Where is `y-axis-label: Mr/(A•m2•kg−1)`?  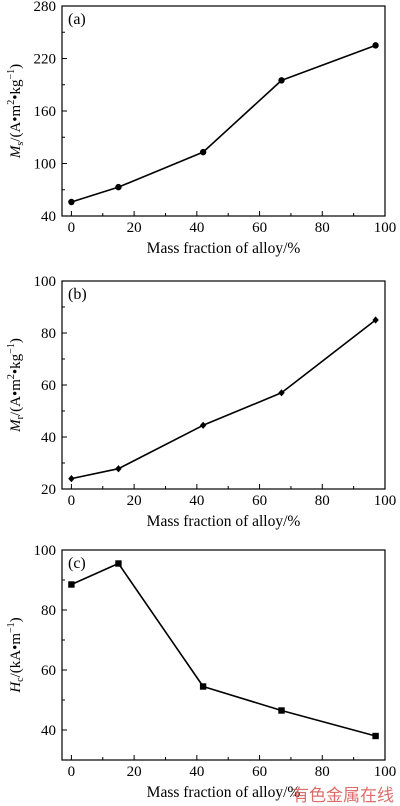
y-axis-label: Mr/(A•m2•kg−1) is located at coordinates (16, 385).